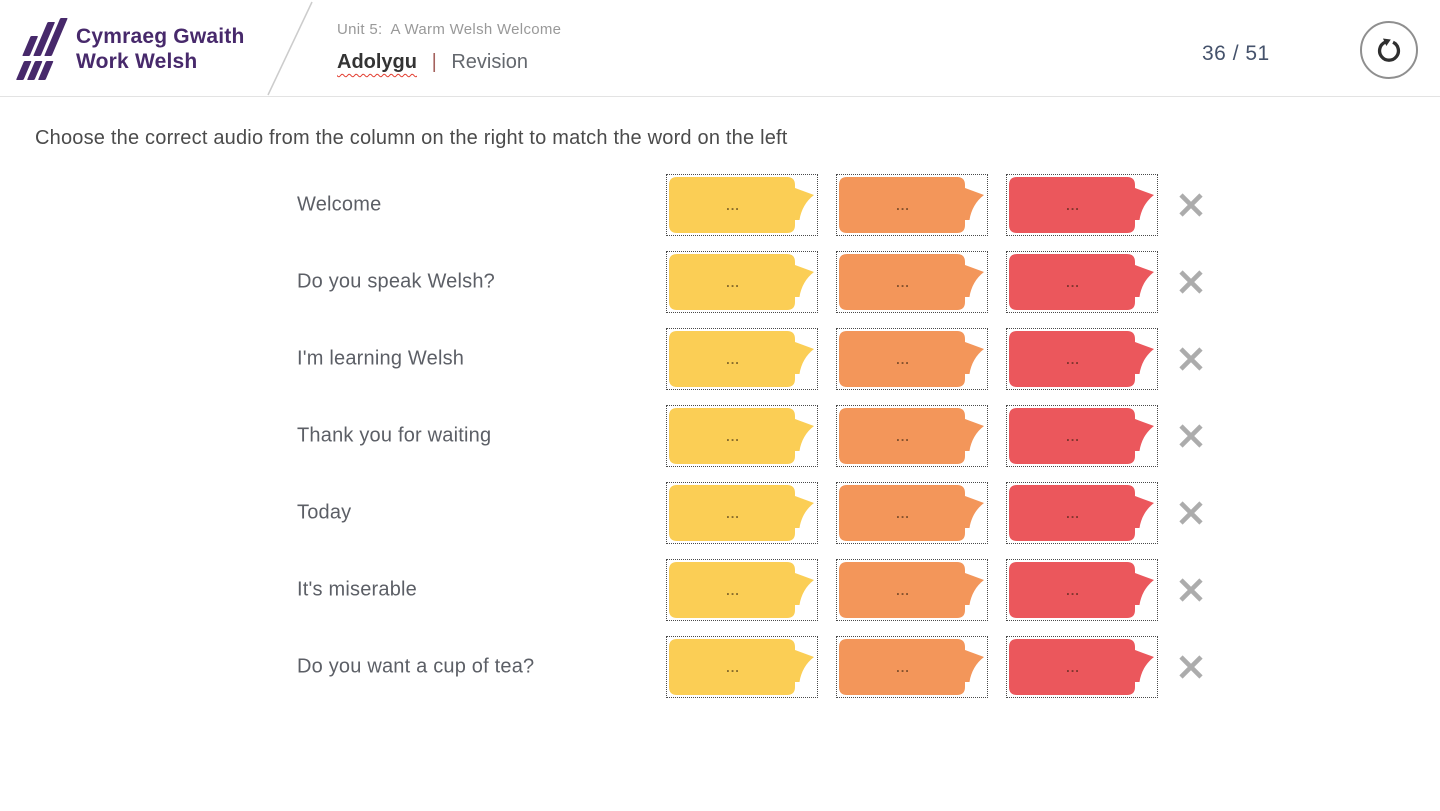 The image size is (1440, 811). Describe the element at coordinates (42, 49) in the screenshot. I see `brand-stripes-icon` at that location.